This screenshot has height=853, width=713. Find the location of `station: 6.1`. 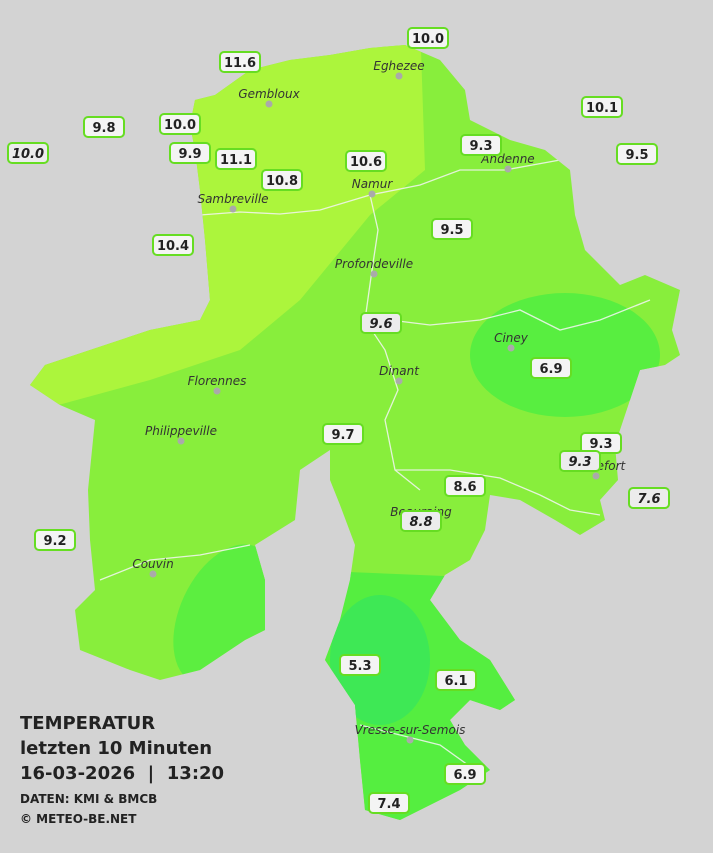

station: 6.1 is located at coordinates (456, 680).